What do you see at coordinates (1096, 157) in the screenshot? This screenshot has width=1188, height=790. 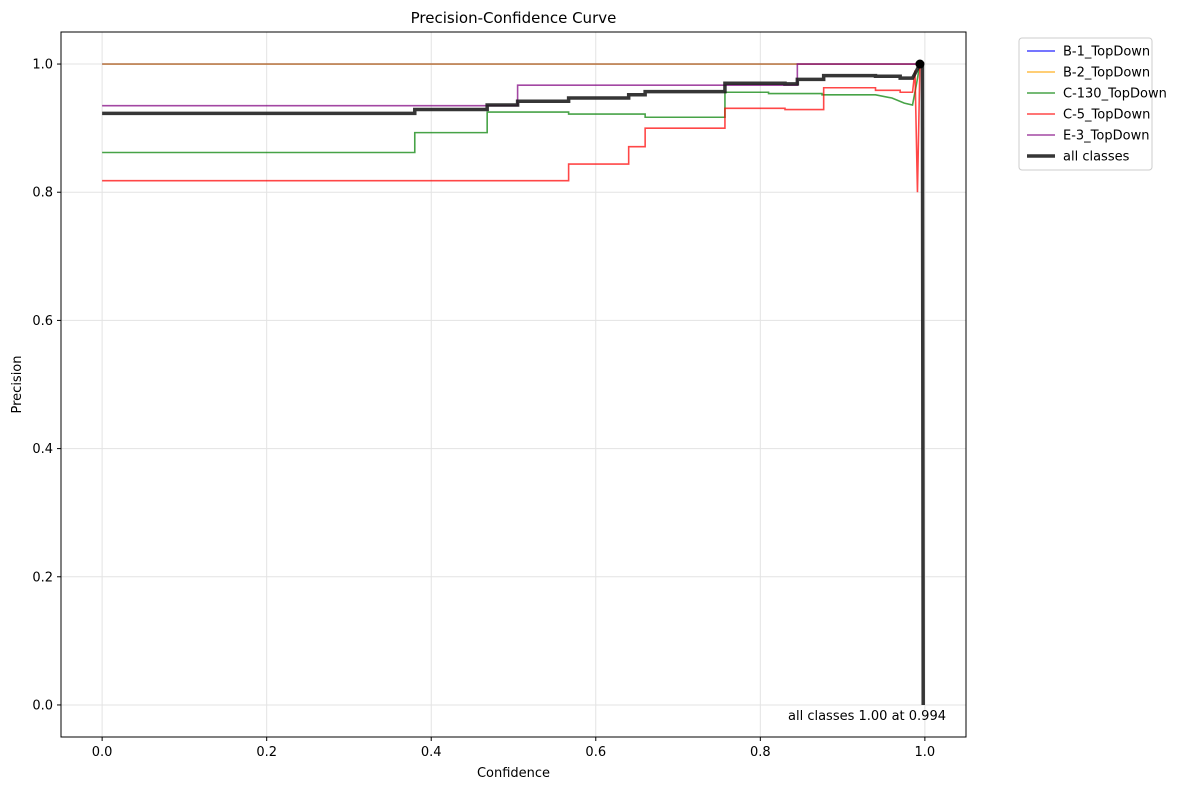 I see `legend-label-all-classes: all classes` at bounding box center [1096, 157].